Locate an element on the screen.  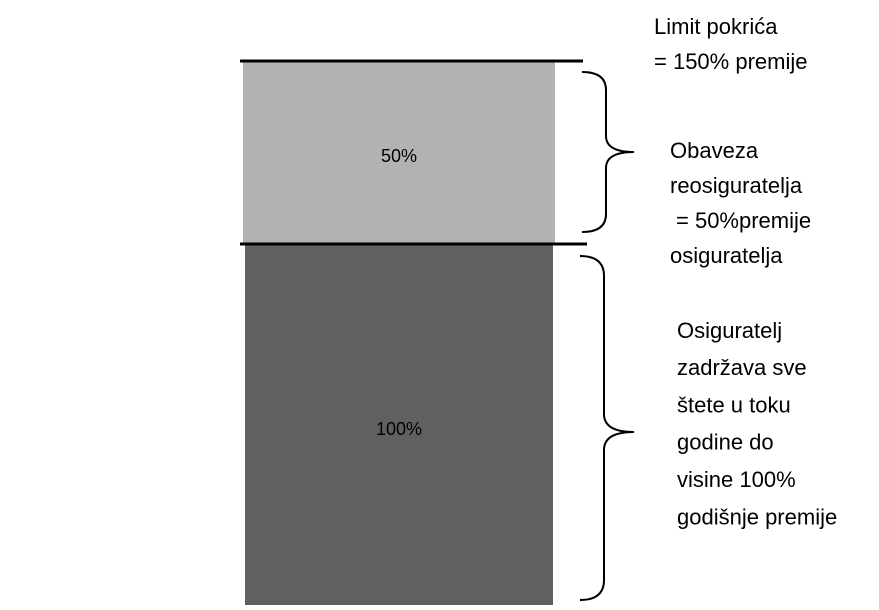
annotation-line: visine 100% is located at coordinates (736, 479).